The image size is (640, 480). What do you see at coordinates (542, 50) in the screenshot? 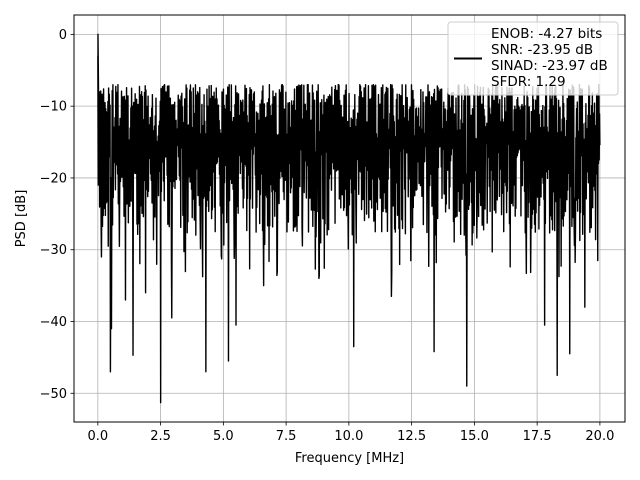
I see `legend-label-line: SNR: -23.95 dB` at bounding box center [542, 50].